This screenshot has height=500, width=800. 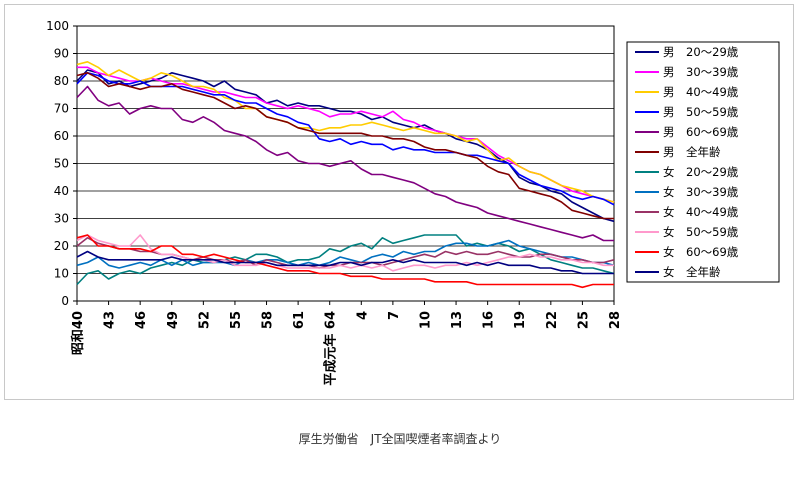 What do you see at coordinates (61, 136) in the screenshot?
I see `y-tick-label: 60` at bounding box center [61, 136].